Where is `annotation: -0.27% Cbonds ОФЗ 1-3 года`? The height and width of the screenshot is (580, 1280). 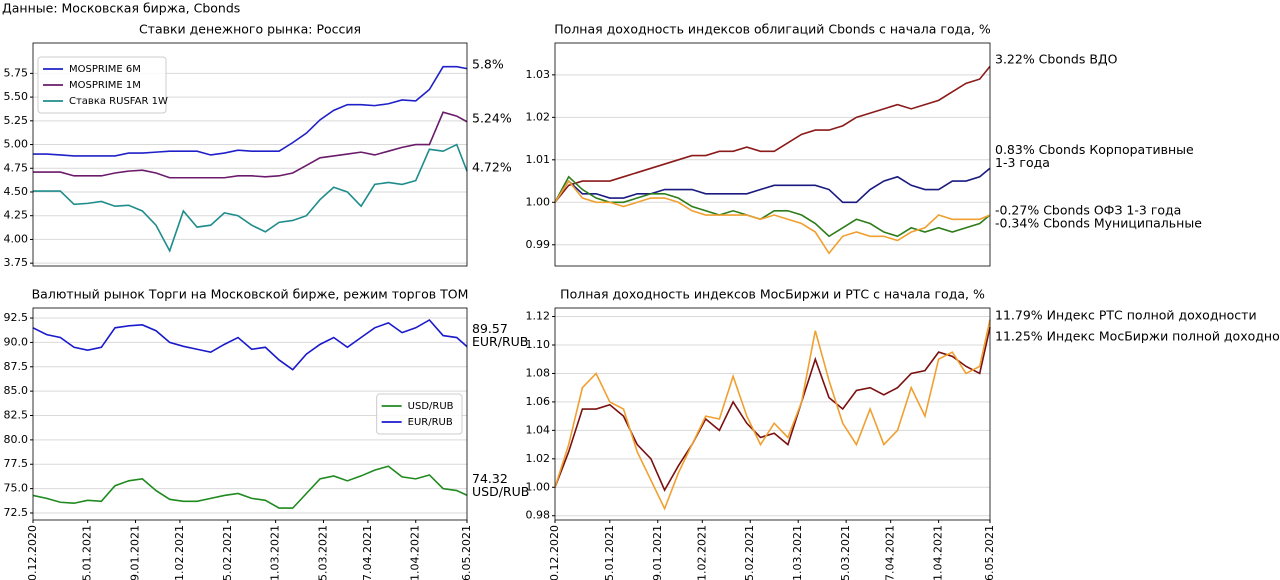 annotation: -0.27% Cbonds ОФЗ 1-3 года is located at coordinates (1088, 210).